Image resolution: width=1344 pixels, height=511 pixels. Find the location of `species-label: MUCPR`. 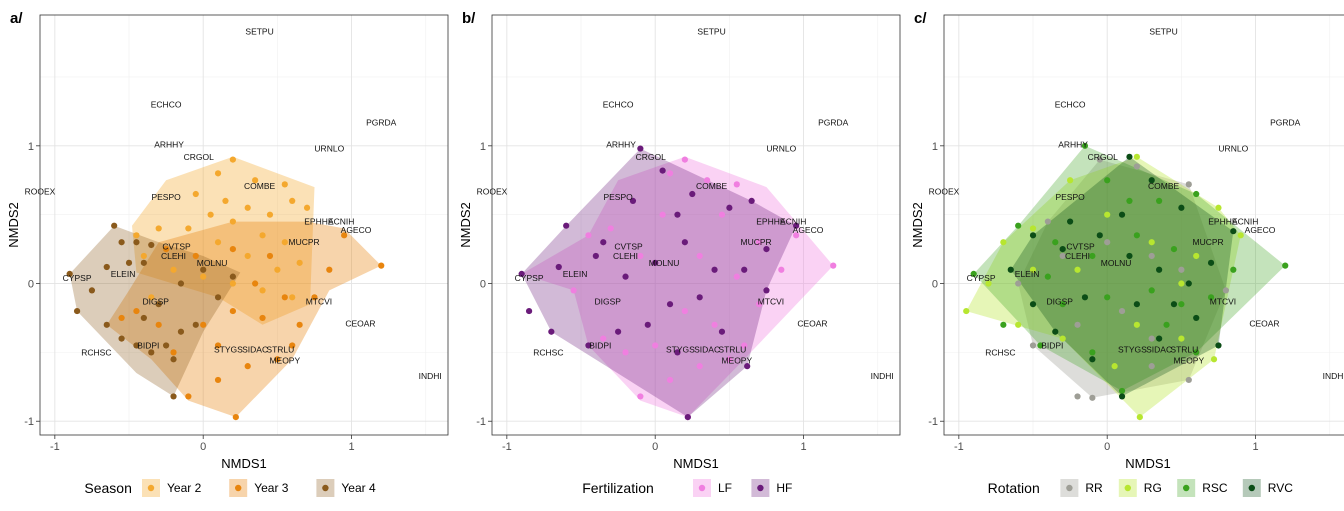

species-label: MUCPR is located at coordinates (1208, 242).